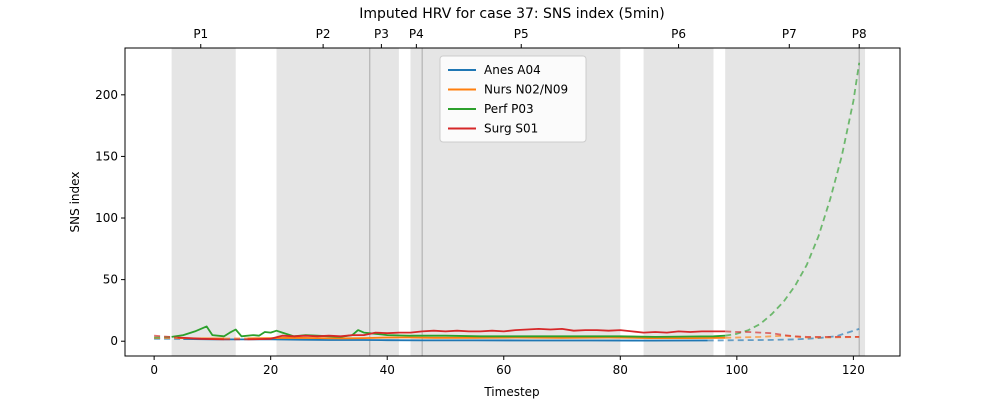 This screenshot has height=400, width=1000. Describe the element at coordinates (526, 90) in the screenshot. I see `legend-label-2: Nurs N02/N09` at that location.